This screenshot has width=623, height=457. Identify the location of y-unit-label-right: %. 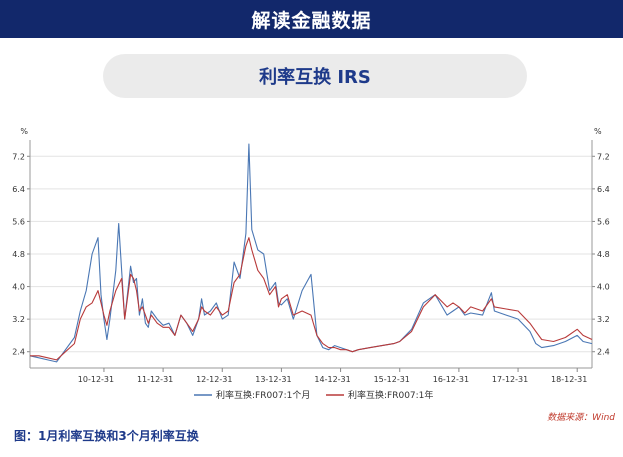
(598, 131).